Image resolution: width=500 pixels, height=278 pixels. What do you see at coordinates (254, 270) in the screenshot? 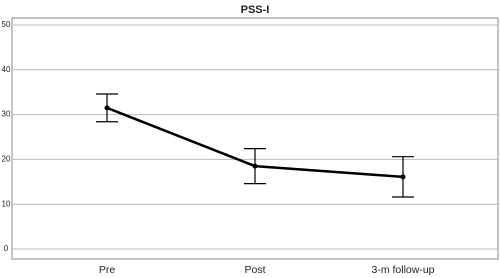
I see `x-tick-label: Post` at bounding box center [254, 270].